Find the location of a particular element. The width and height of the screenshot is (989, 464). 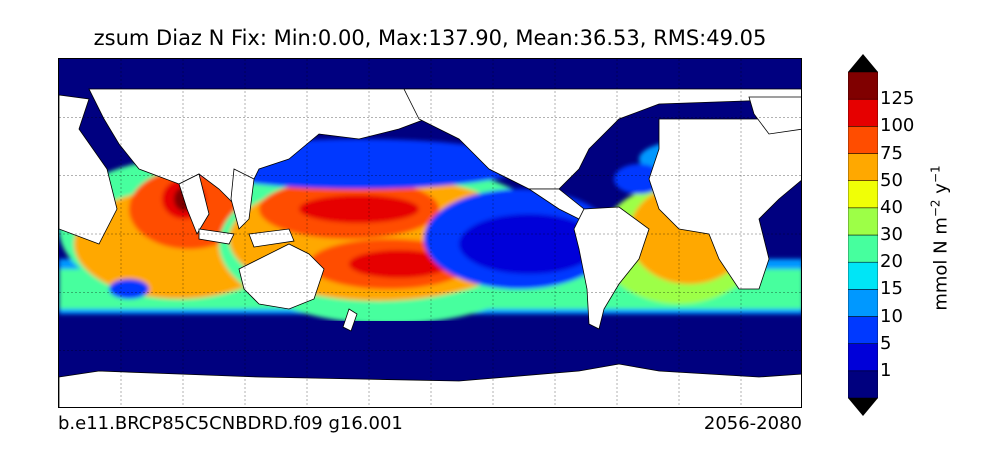

colorbar-tick-20: 20 is located at coordinates (891, 262).